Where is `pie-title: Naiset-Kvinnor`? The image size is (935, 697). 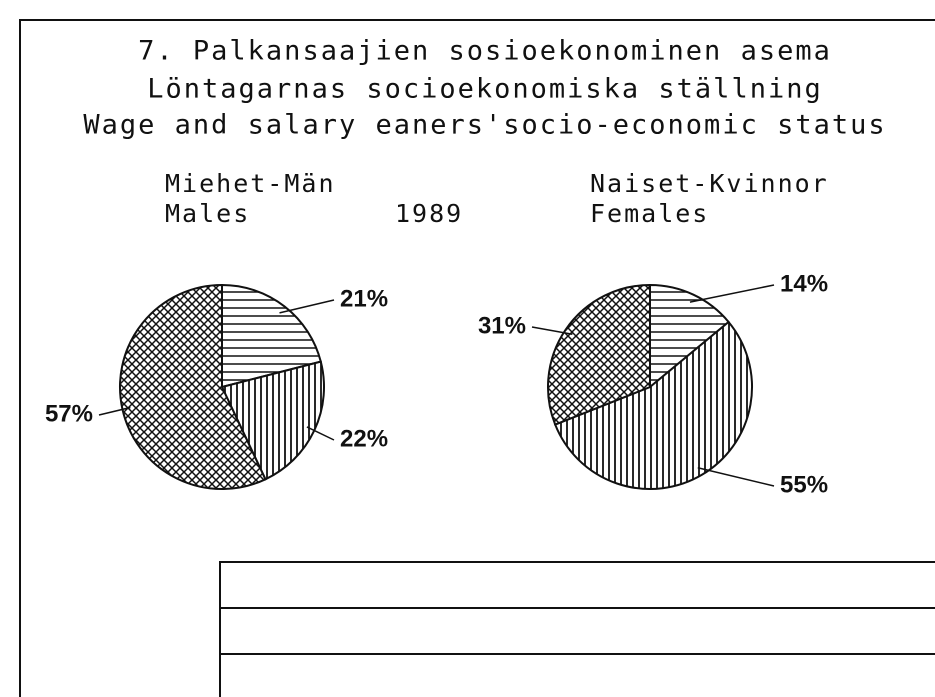 pie-title: Naiset-Kvinnor is located at coordinates (709, 183).